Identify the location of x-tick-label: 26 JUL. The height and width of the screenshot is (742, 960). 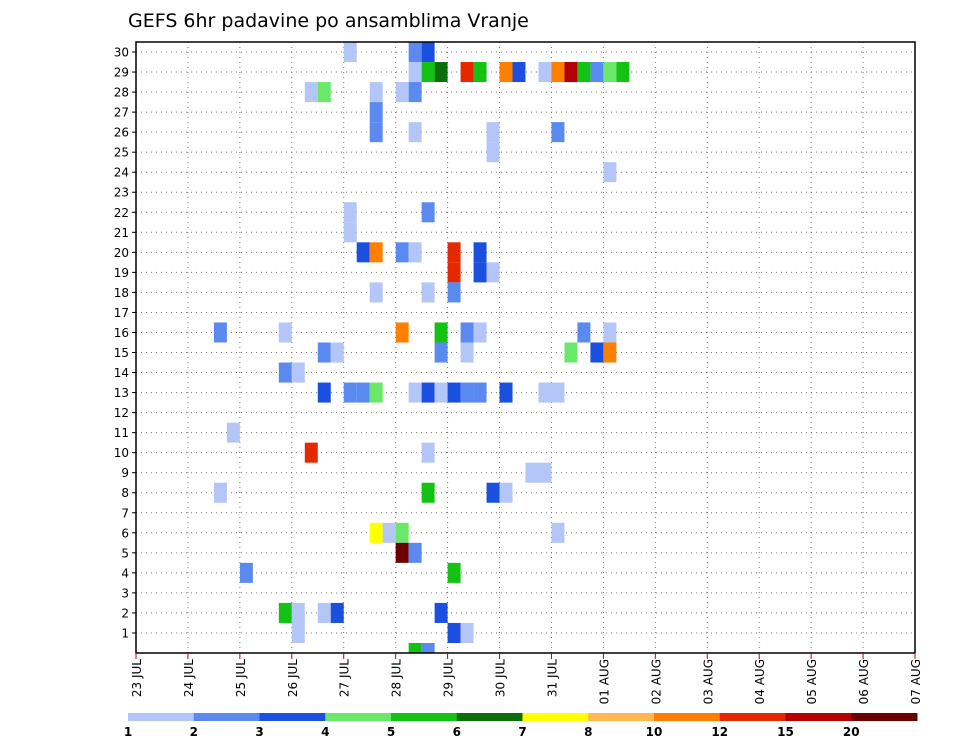
(293, 678).